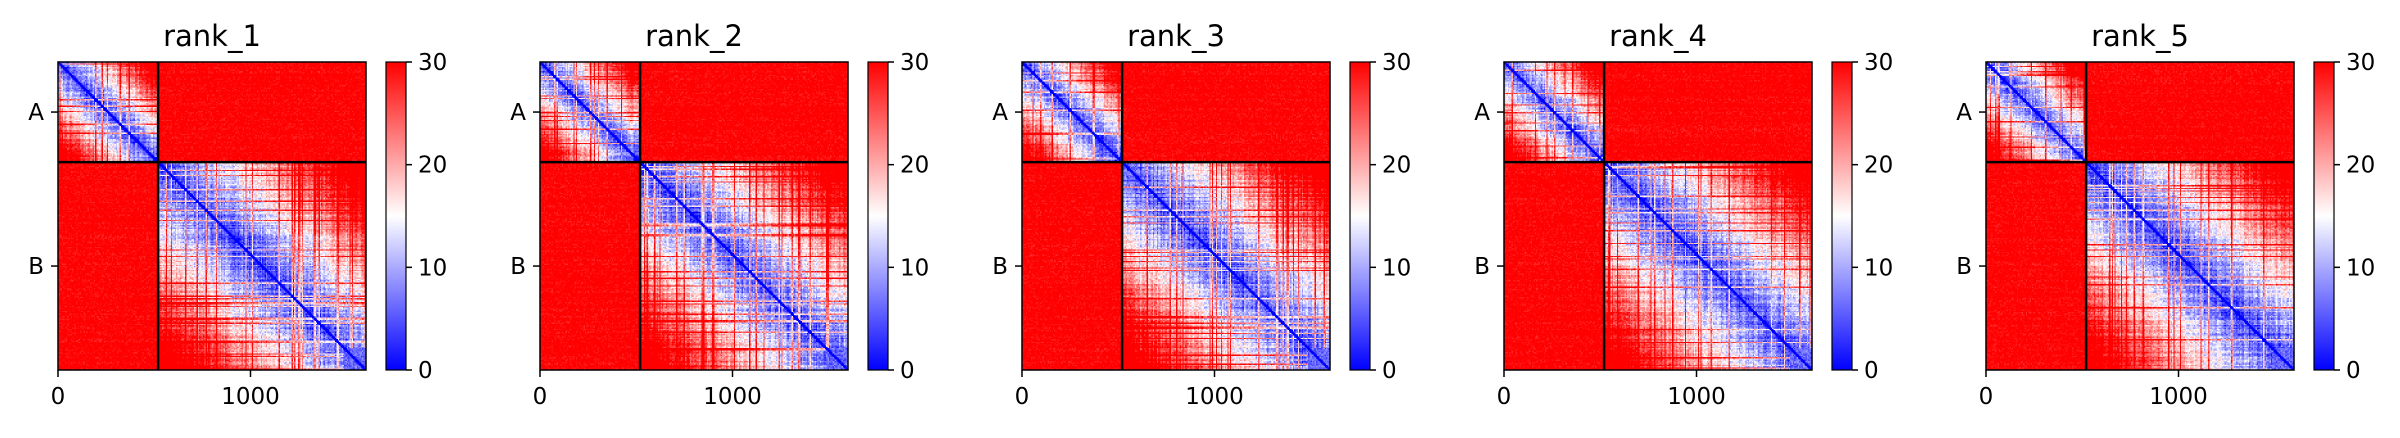  I want to click on panel-title: rank_4, so click(1658, 36).